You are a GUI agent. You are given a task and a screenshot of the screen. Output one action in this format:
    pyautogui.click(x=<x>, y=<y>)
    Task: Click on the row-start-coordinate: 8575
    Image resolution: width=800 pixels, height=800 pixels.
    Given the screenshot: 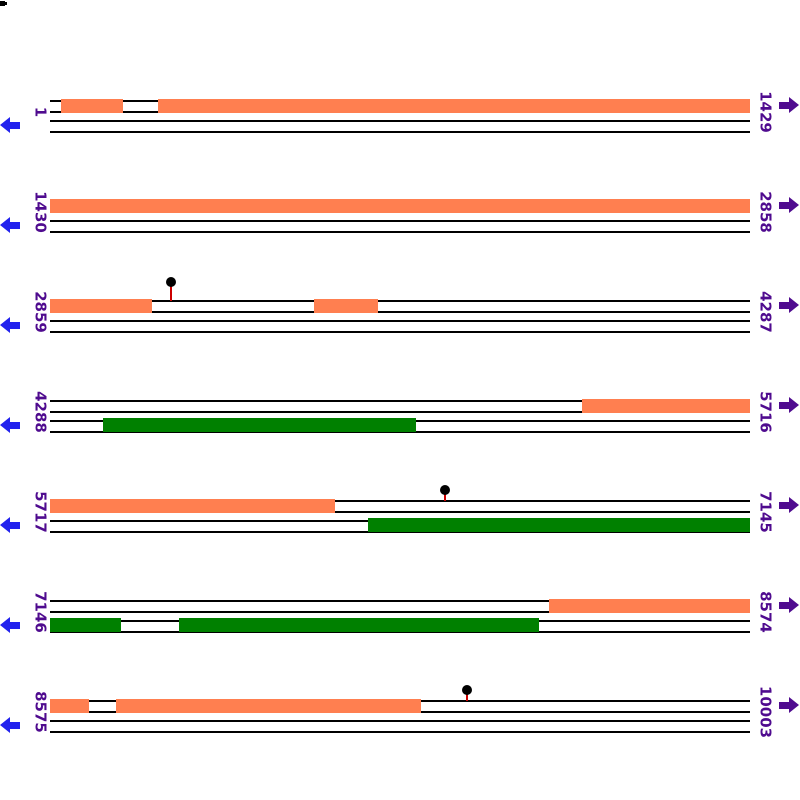 What is the action you would take?
    pyautogui.click(x=40, y=712)
    